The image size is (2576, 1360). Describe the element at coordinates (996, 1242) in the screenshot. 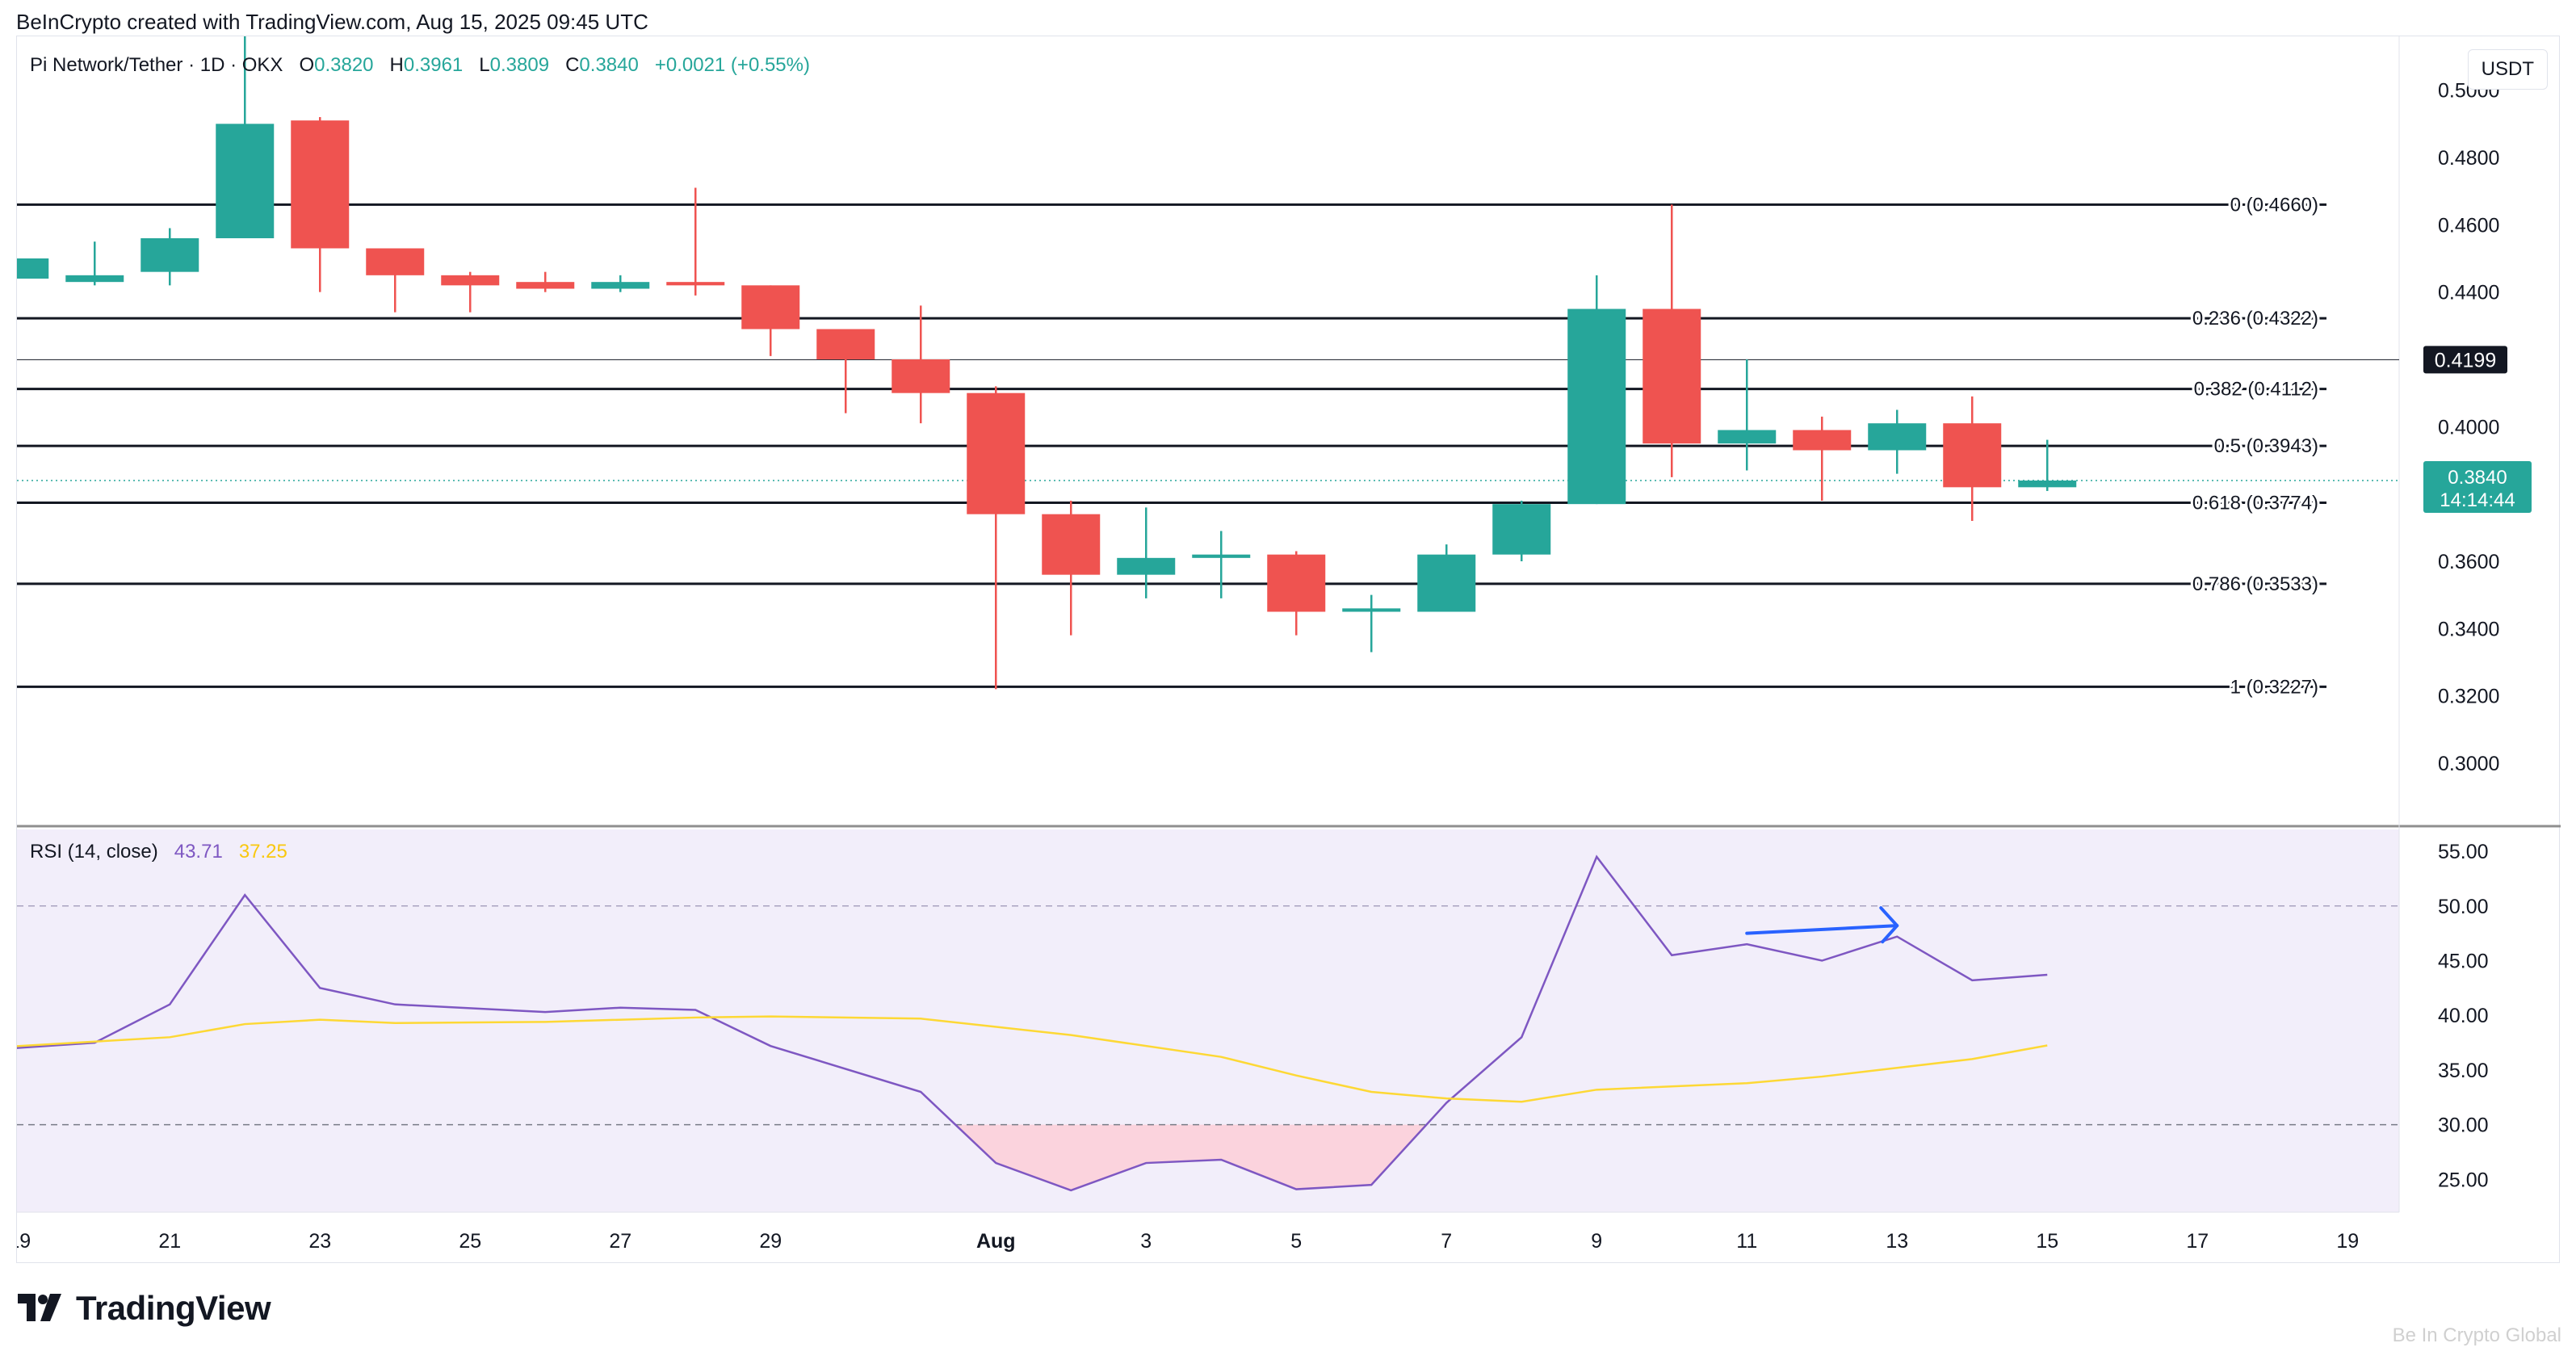

I see `time-axis-tick: Aug` at that location.